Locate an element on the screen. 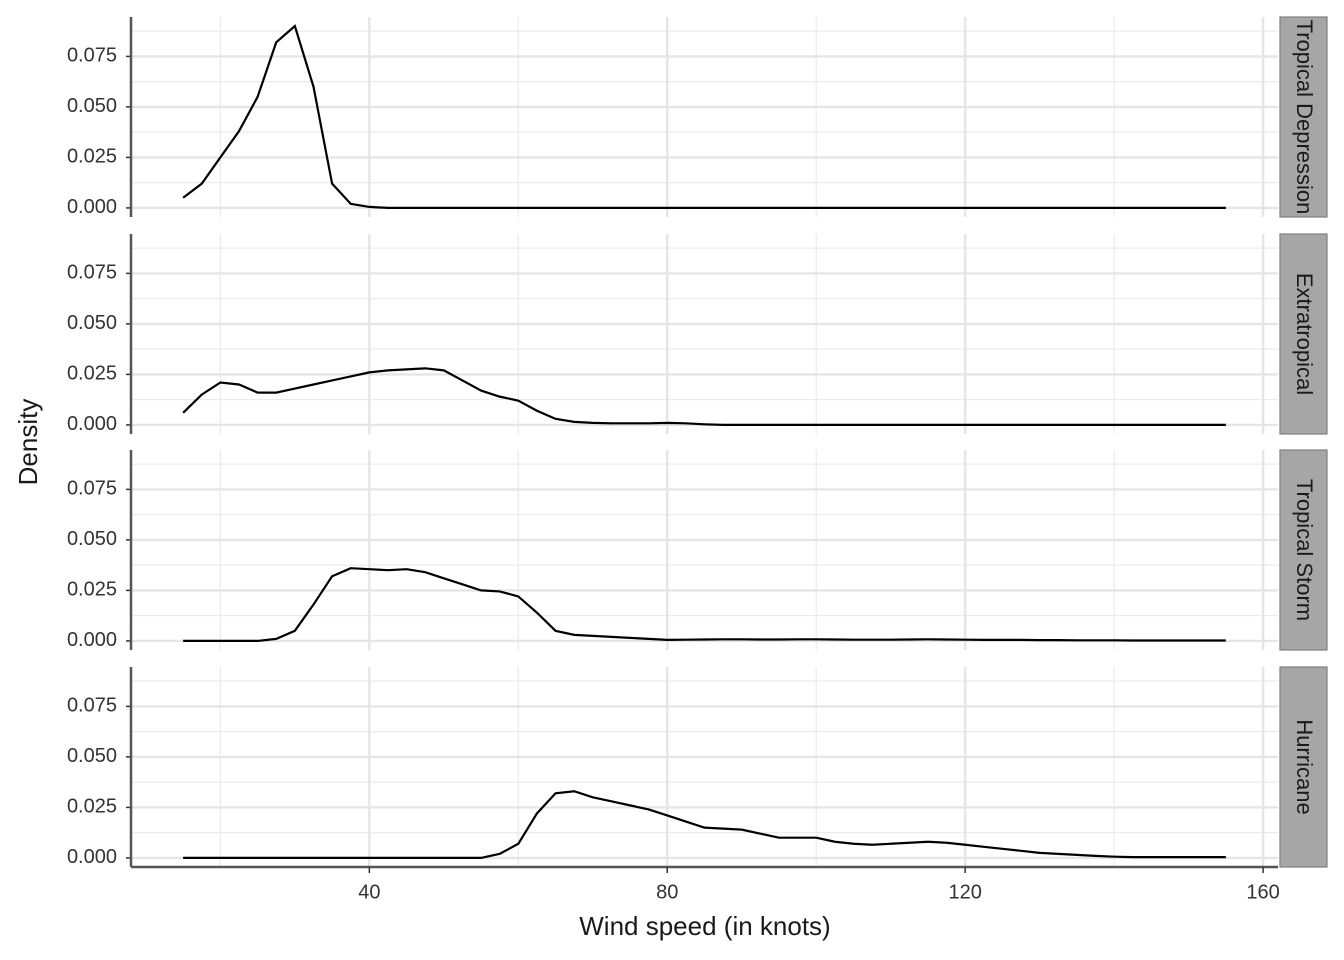 Image resolution: width=1344 pixels, height=960 pixels. x-tick-label: 80 is located at coordinates (667, 892).